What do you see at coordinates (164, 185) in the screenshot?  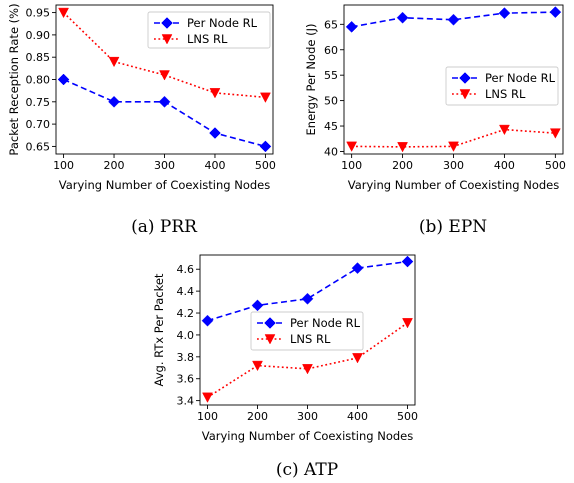 I see `chart-1-x-axis-label: Varying Number of Coexisting Nodes` at bounding box center [164, 185].